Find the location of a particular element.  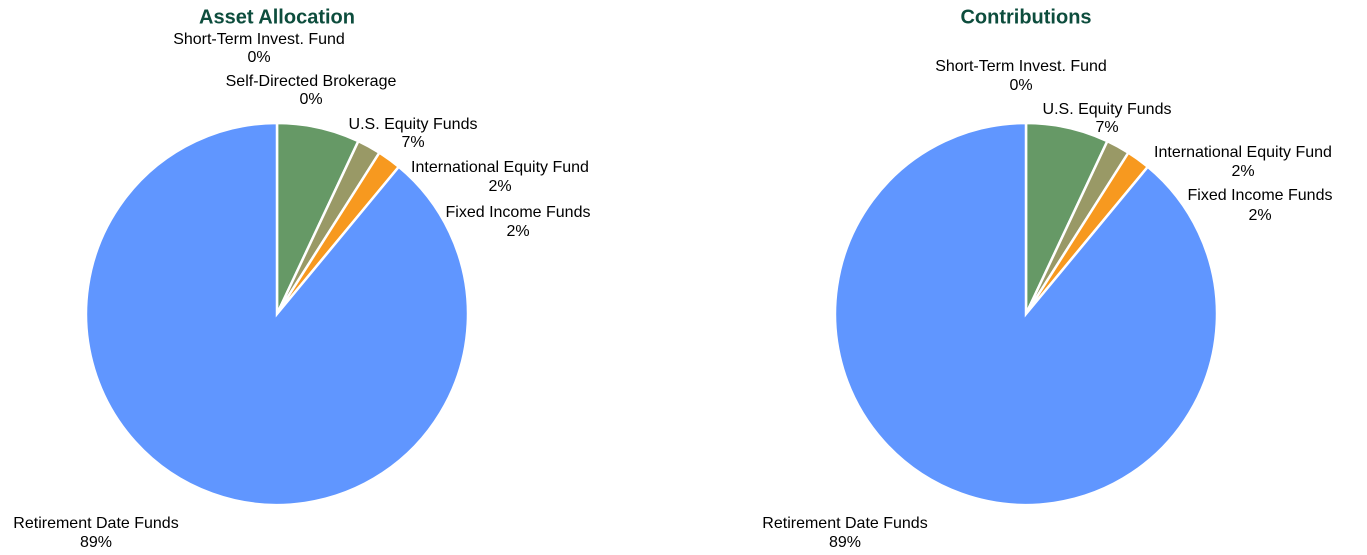

slice-label: Self-Directed Brokerage is located at coordinates (311, 81).